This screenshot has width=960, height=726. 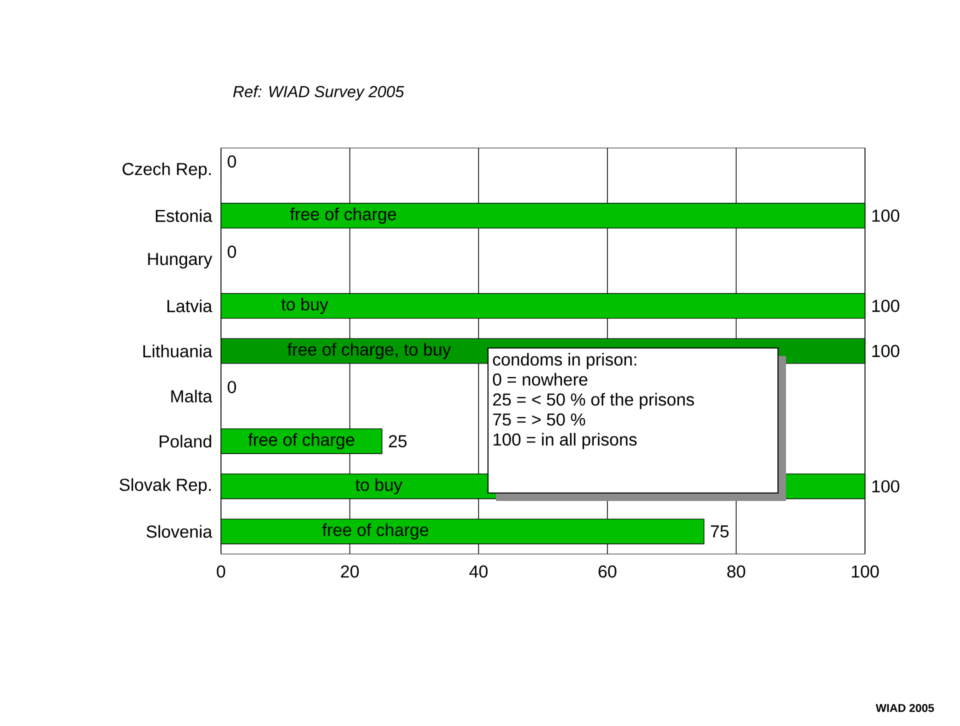 What do you see at coordinates (478, 571) in the screenshot?
I see `x-tick-label: 40` at bounding box center [478, 571].